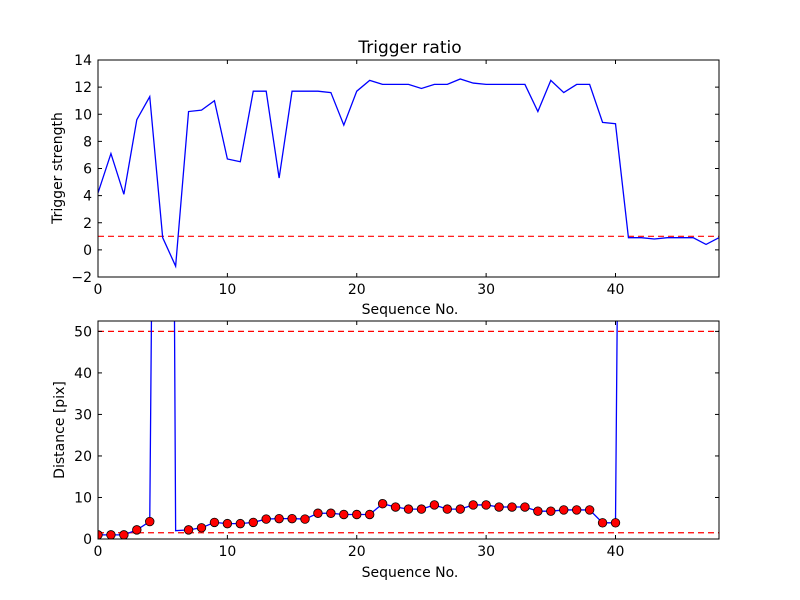 Image resolution: width=800 pixels, height=600 pixels. What do you see at coordinates (83, 115) in the screenshot?
I see `top-y-tick-label: 10` at bounding box center [83, 115].